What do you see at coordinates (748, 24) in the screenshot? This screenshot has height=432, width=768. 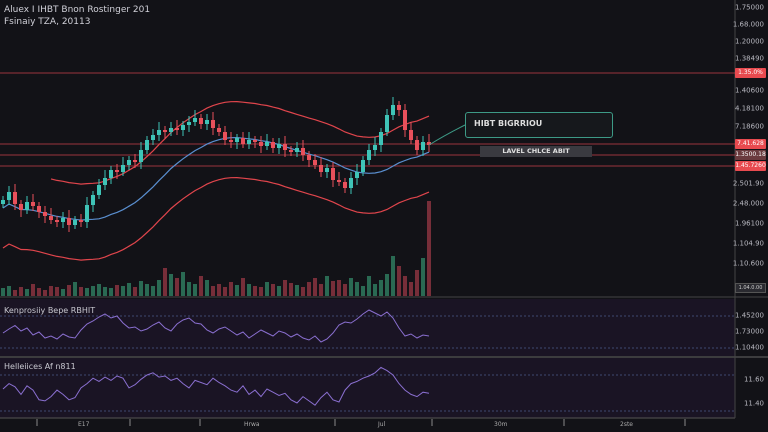 I see `price-tick-label: 1.68.000` at bounding box center [748, 24].